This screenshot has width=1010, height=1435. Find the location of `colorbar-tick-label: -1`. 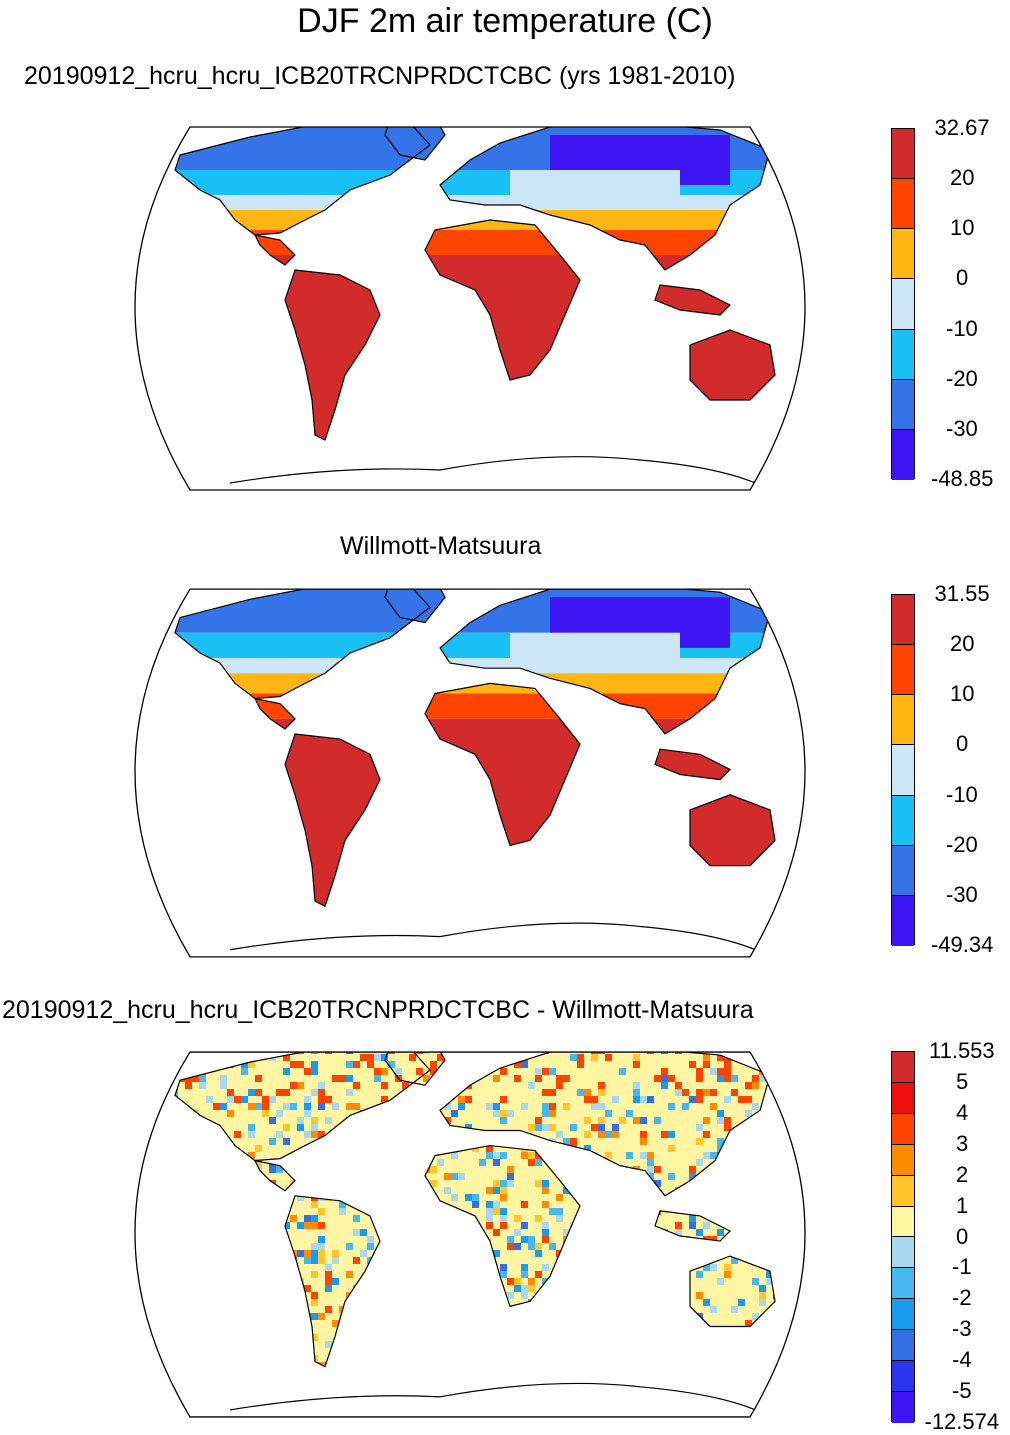

colorbar-tick-label: -1 is located at coordinates (962, 1267).